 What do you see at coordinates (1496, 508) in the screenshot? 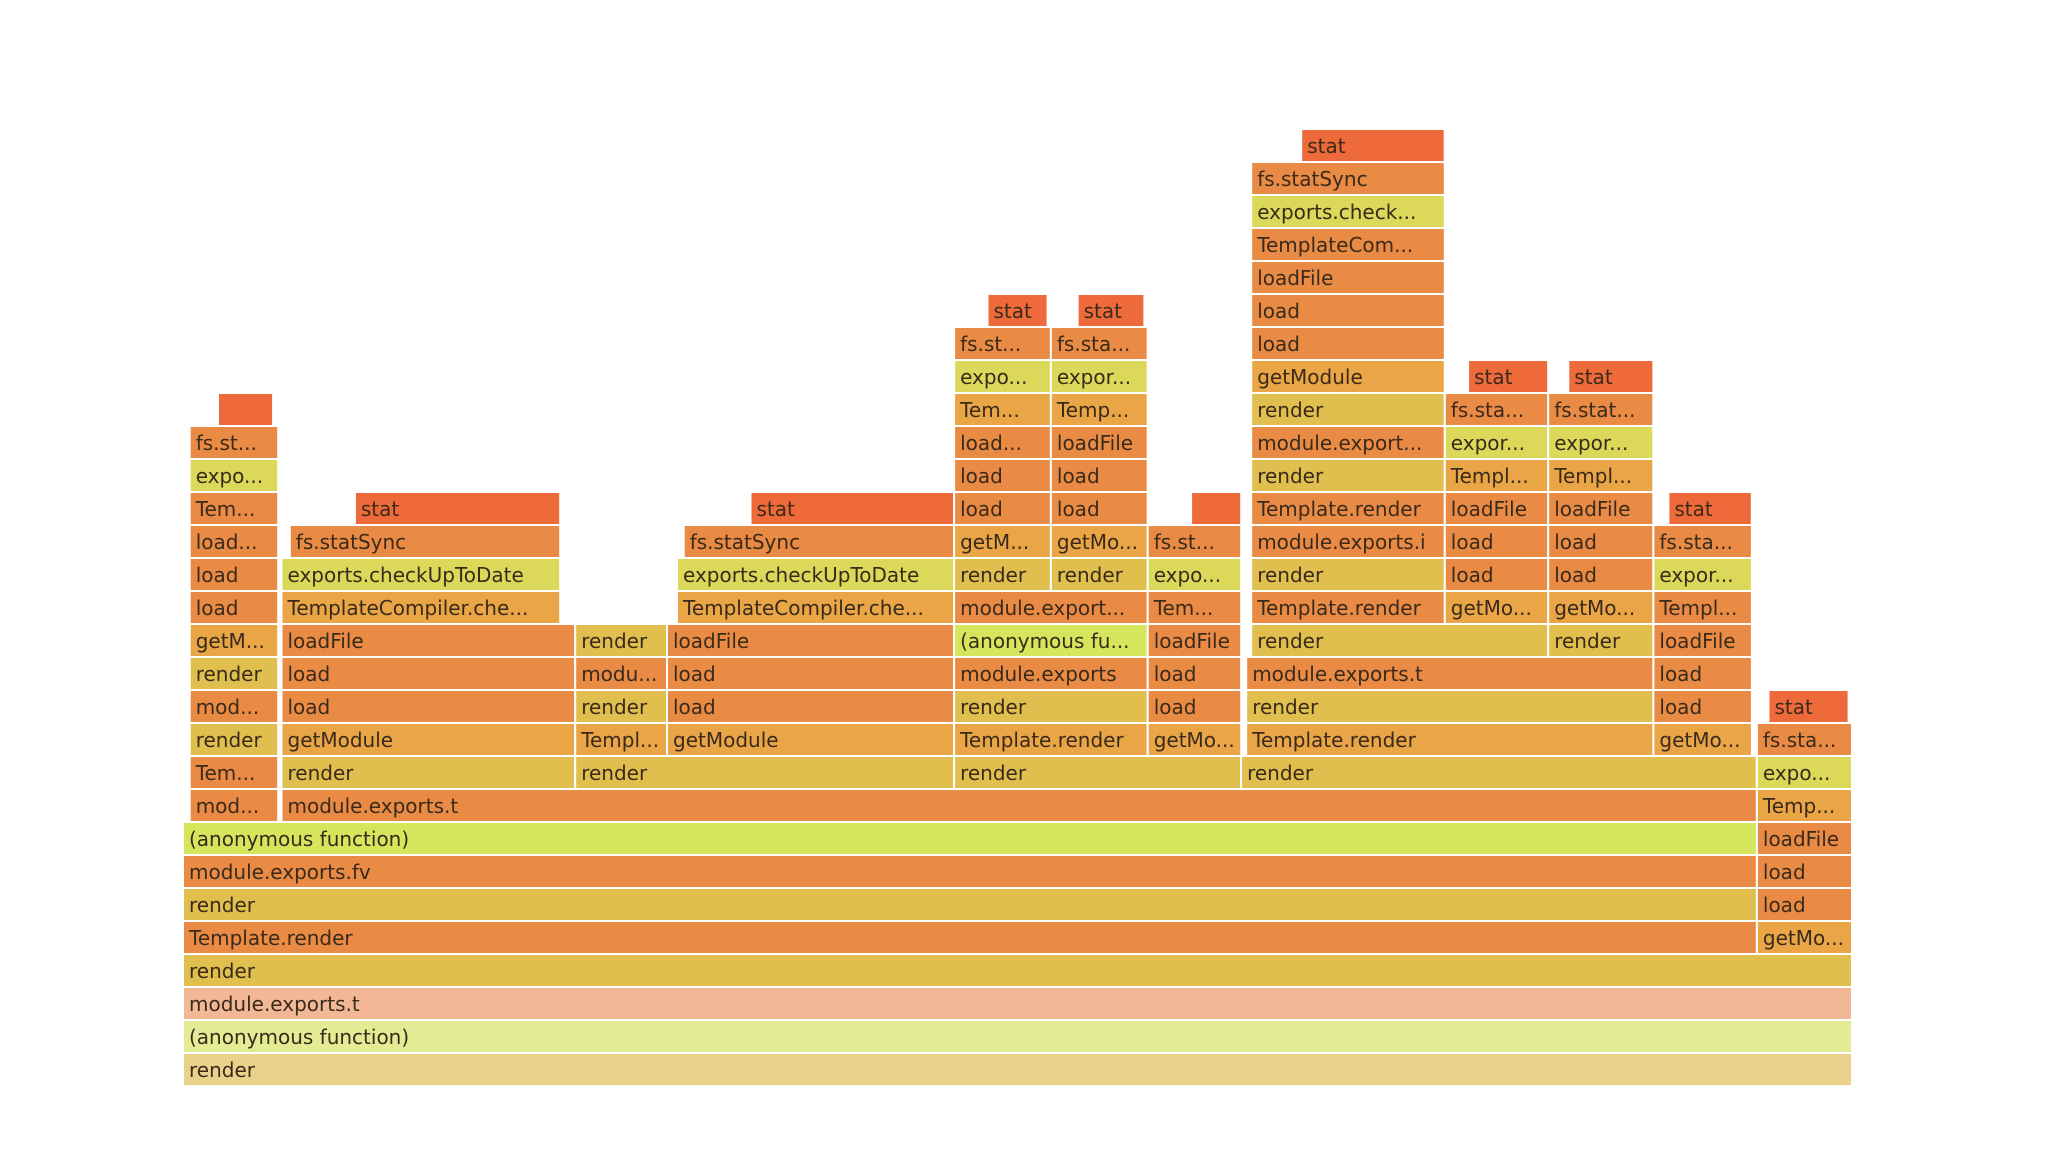
I see `flame-frame: loadFile` at bounding box center [1496, 508].